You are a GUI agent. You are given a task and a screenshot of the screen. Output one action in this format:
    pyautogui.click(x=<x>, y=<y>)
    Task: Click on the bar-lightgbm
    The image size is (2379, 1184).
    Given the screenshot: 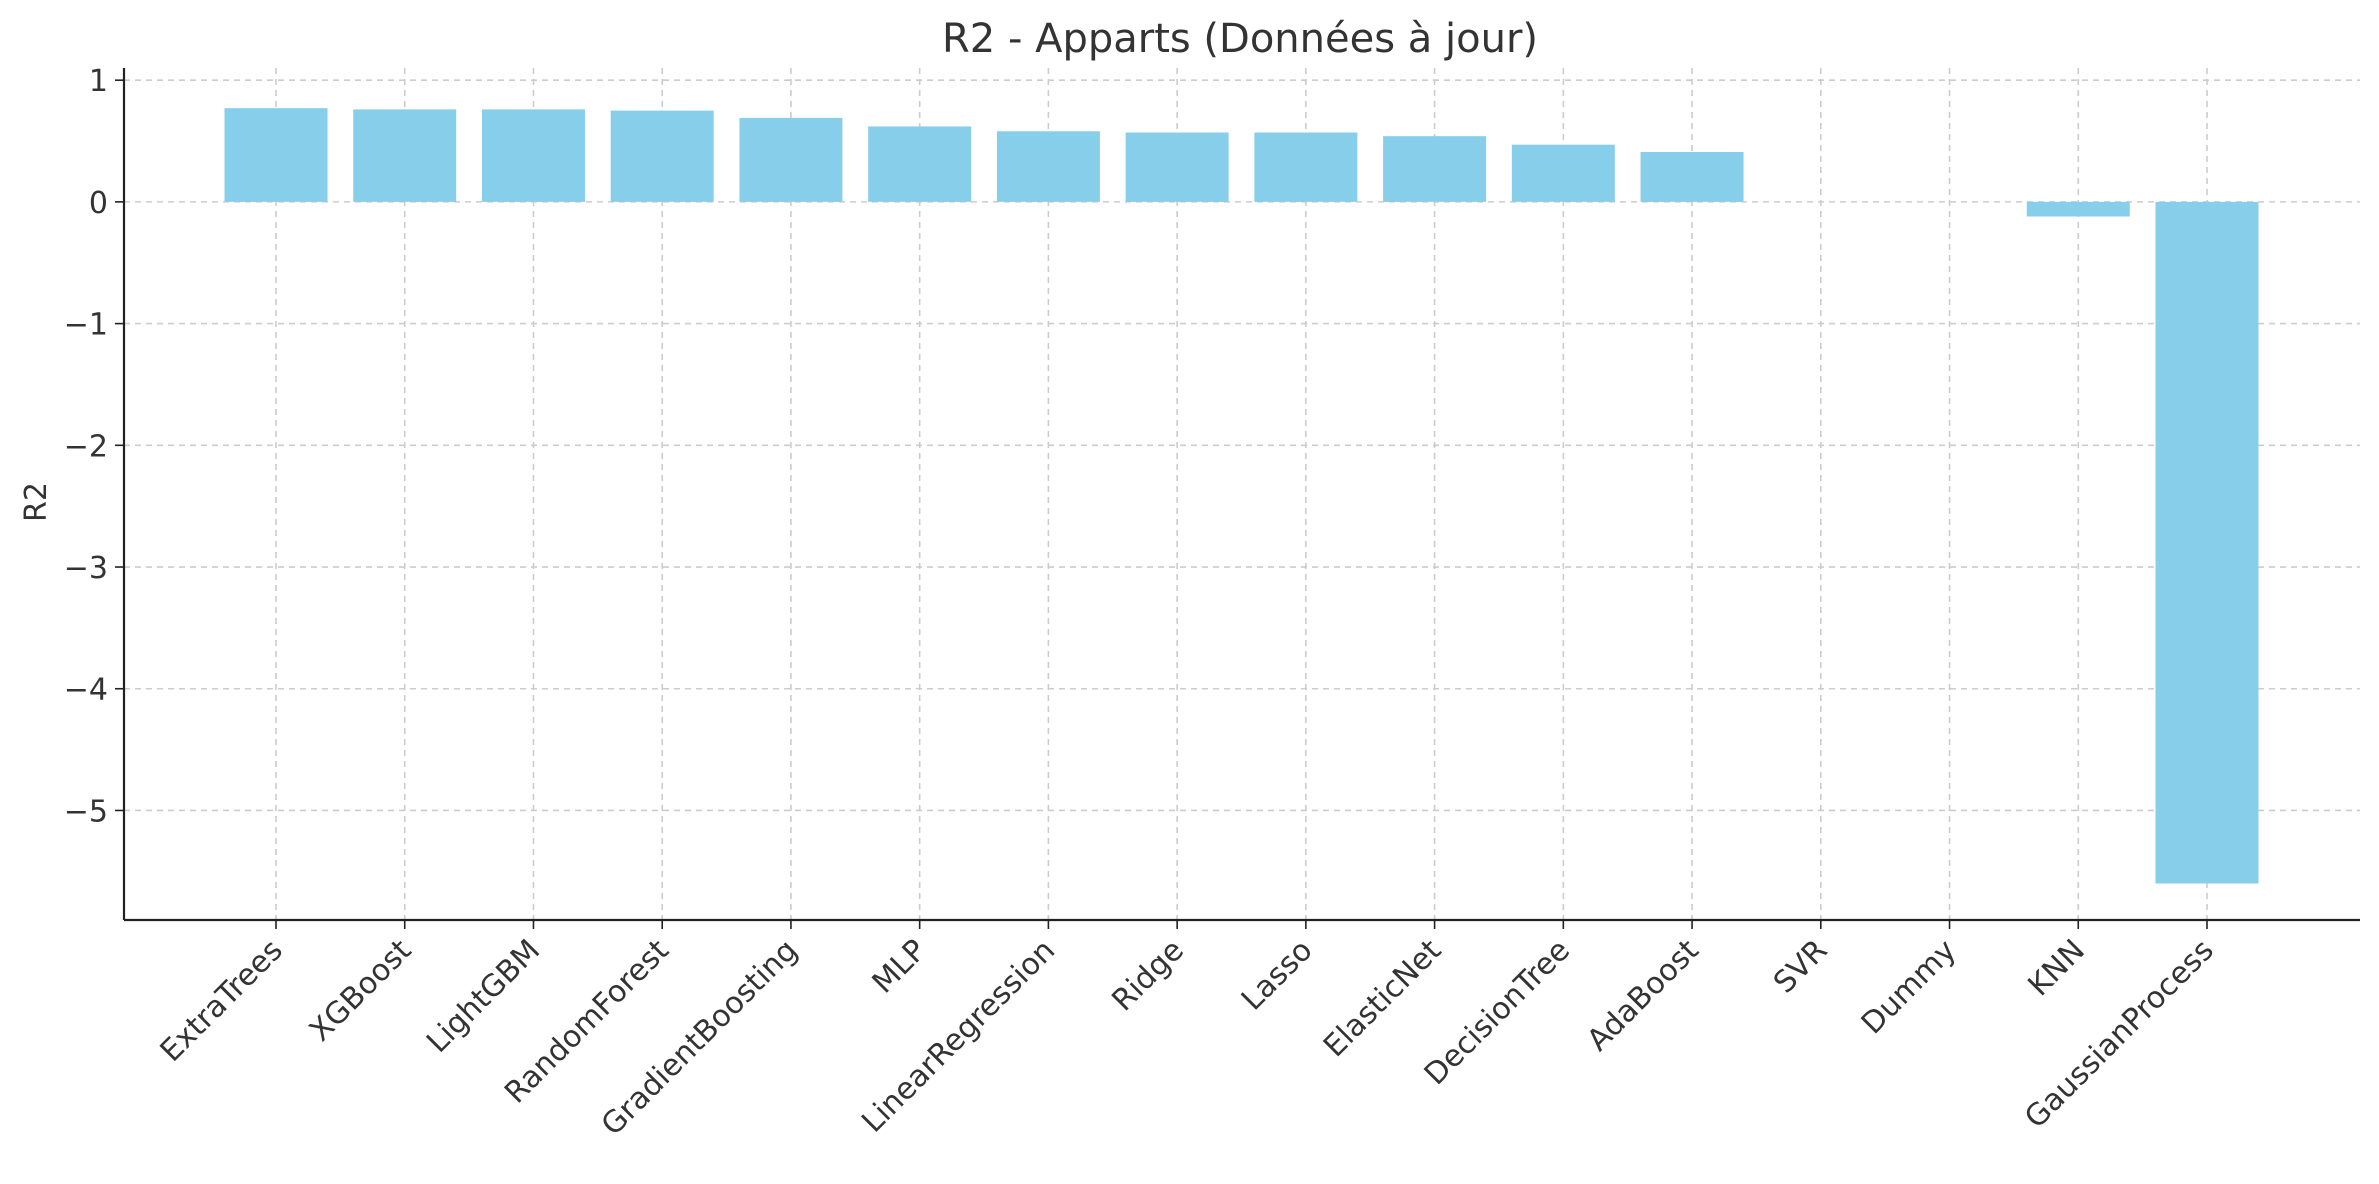 What is the action you would take?
    pyautogui.click(x=533, y=155)
    